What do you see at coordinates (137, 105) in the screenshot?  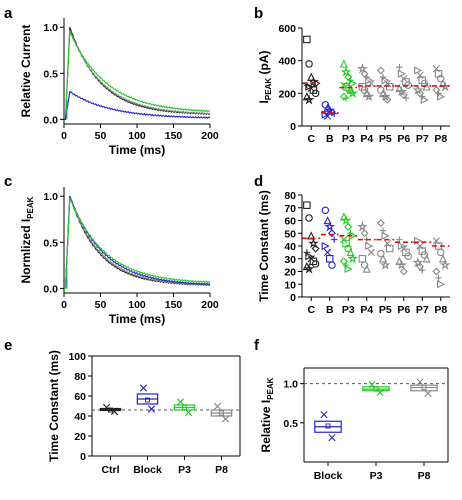 I see `trace-block` at bounding box center [137, 105].